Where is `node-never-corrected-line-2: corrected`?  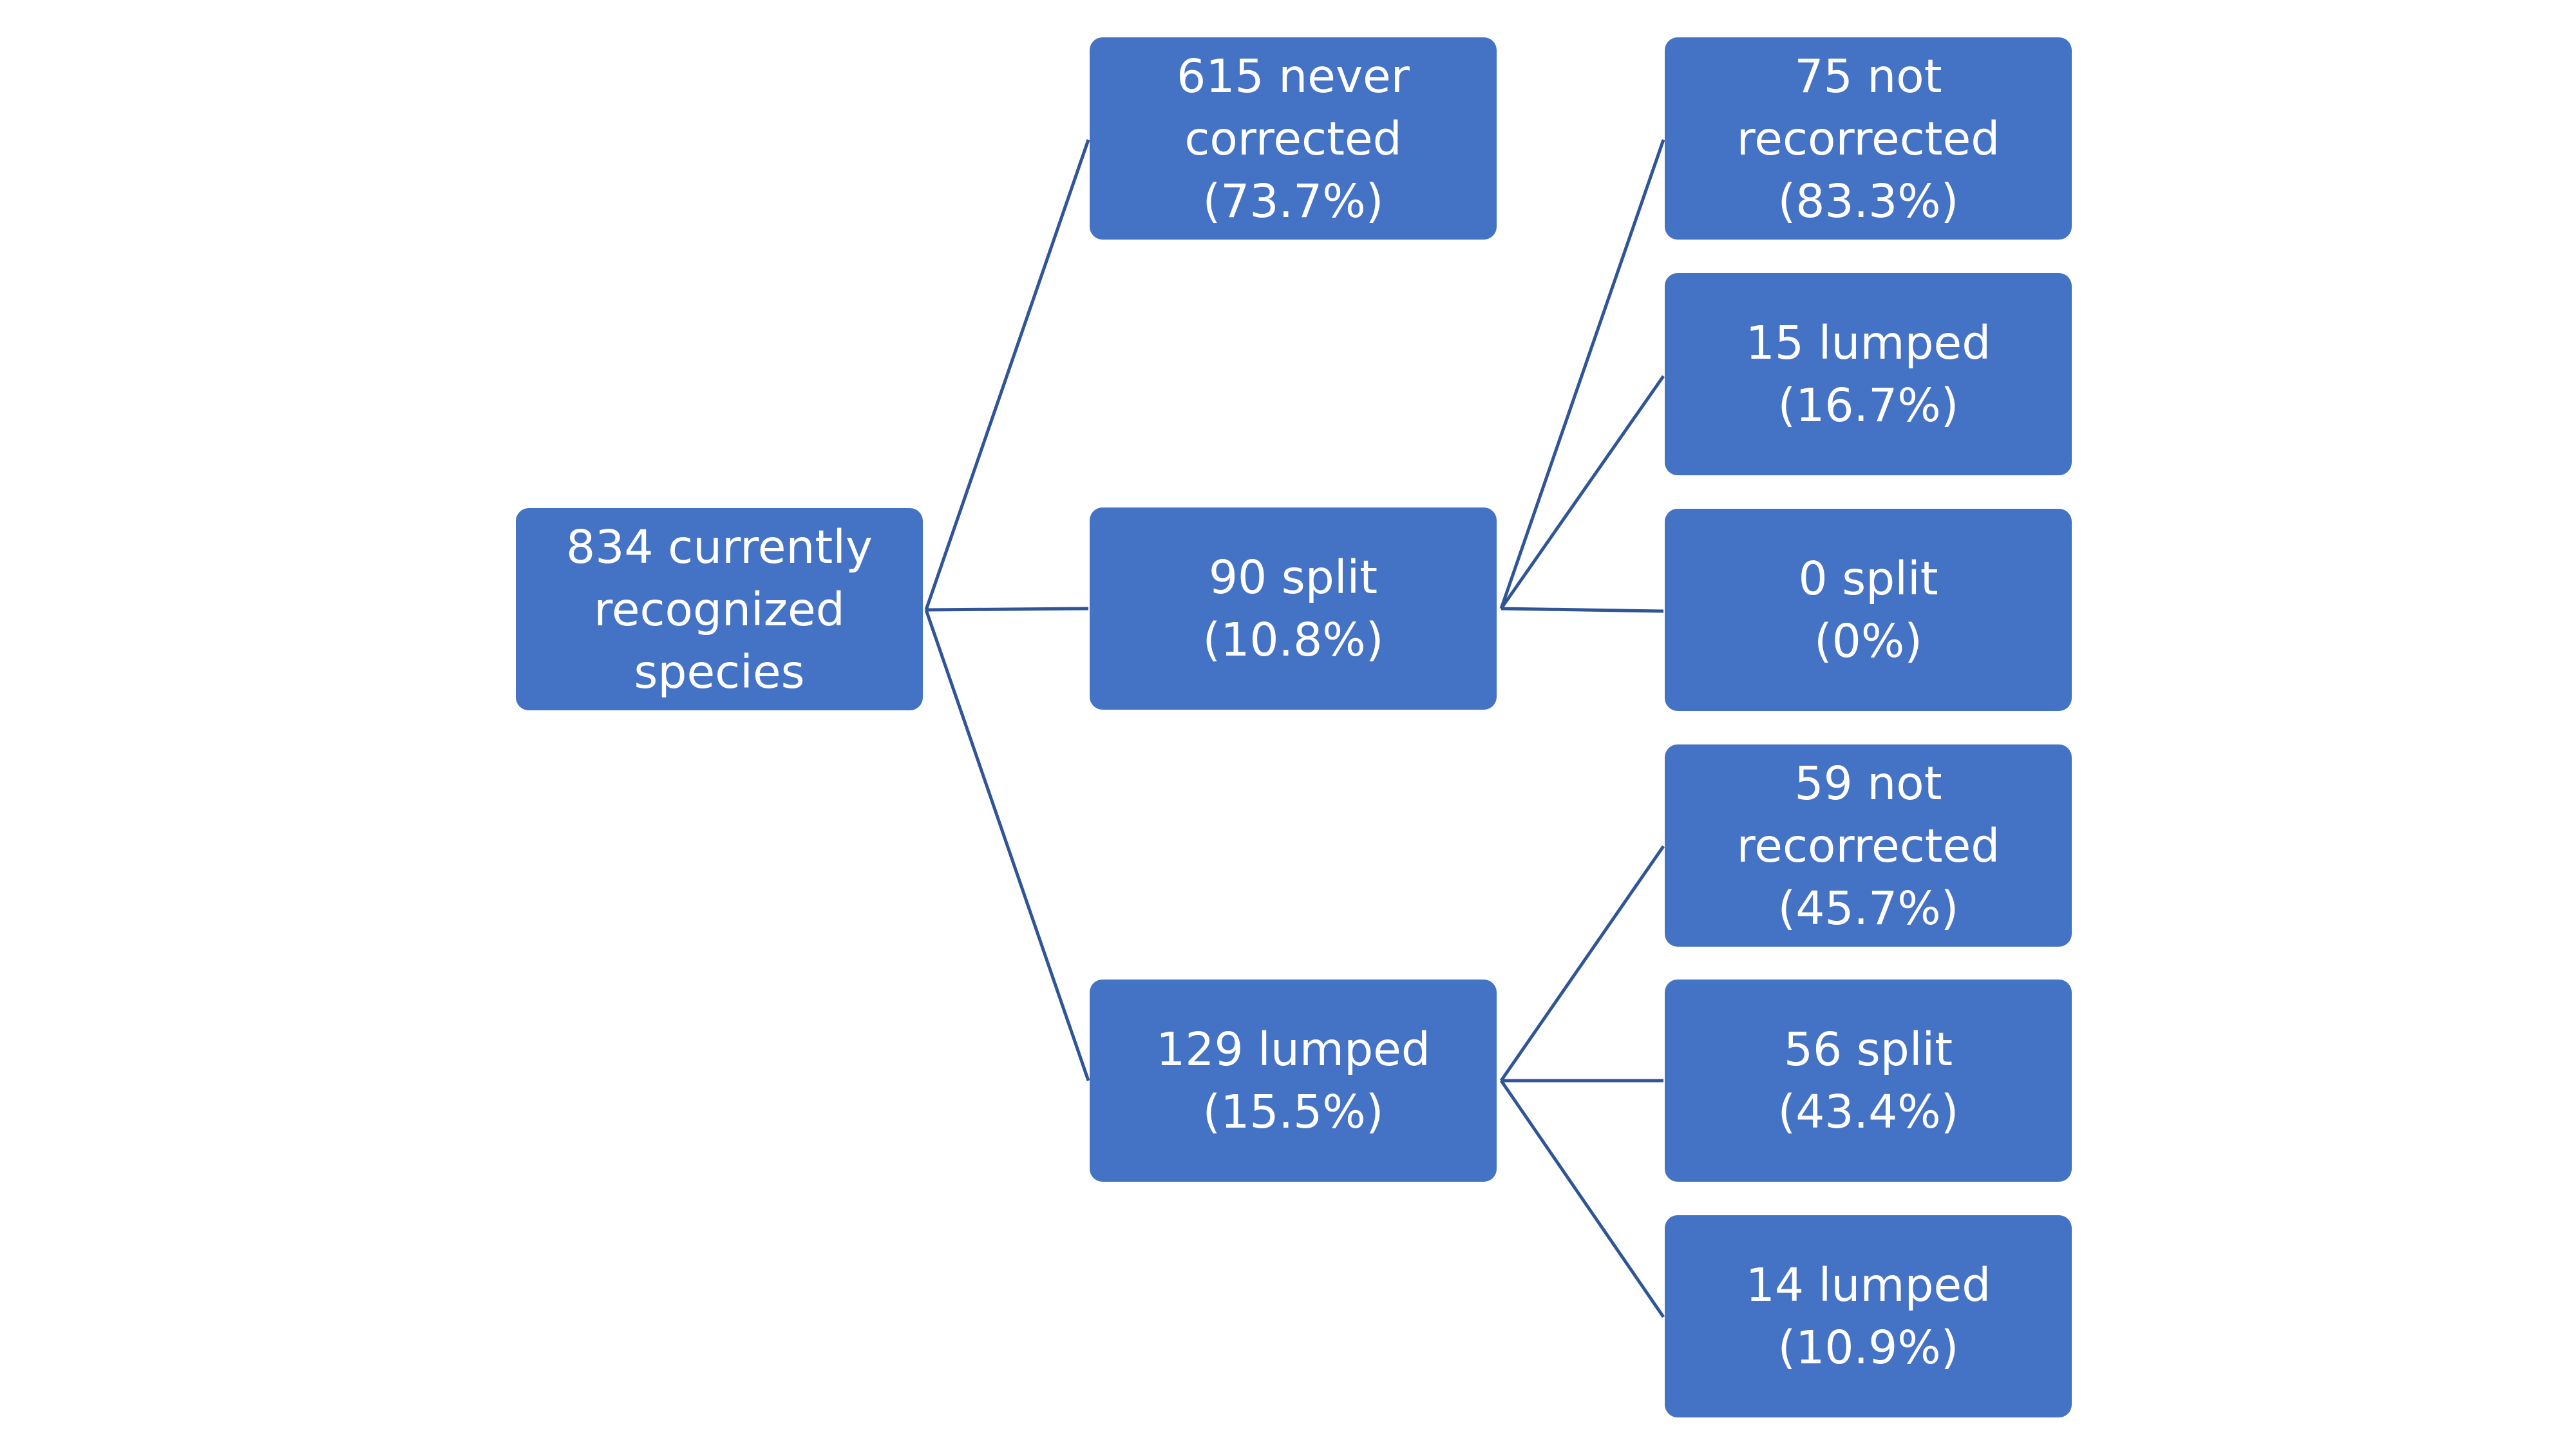
node-never-corrected-line-2: corrected is located at coordinates (1293, 139).